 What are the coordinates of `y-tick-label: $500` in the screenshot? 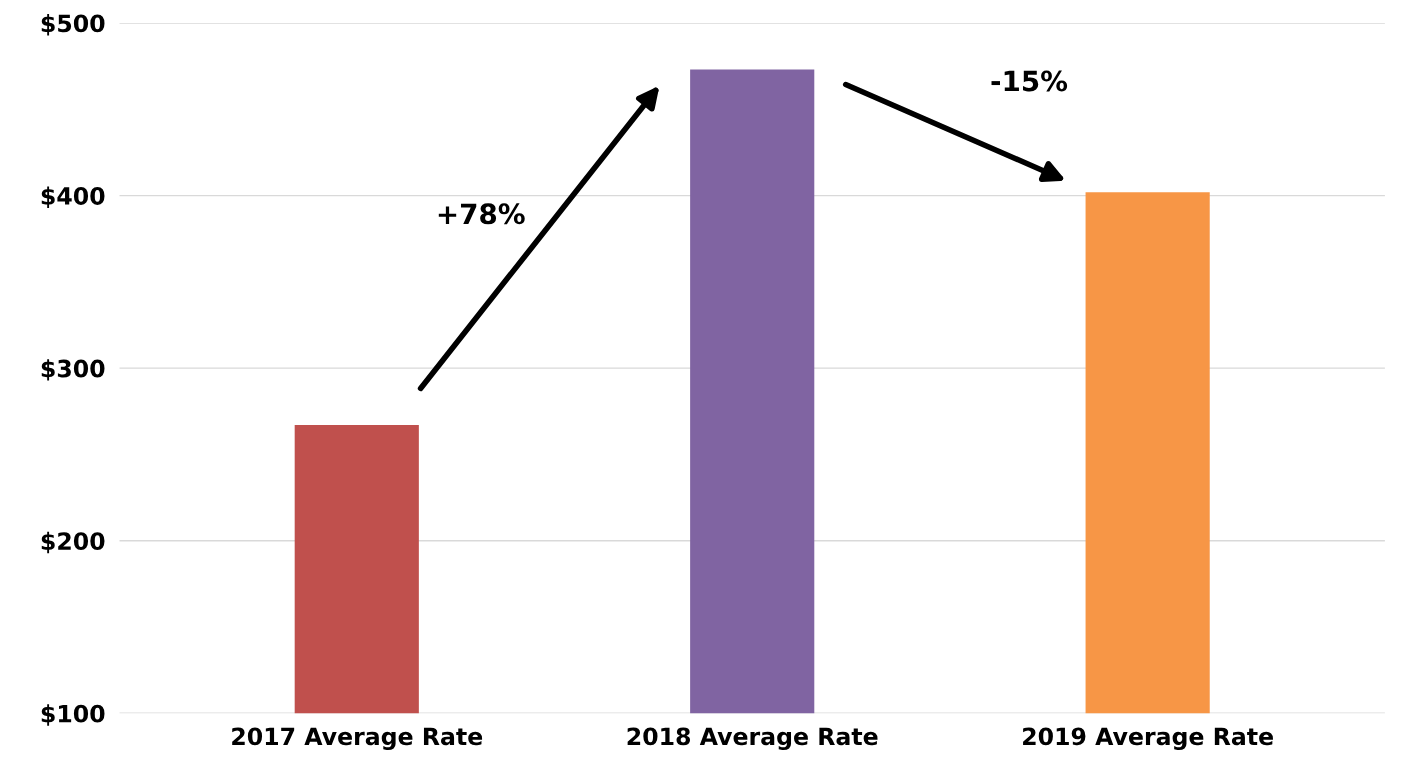 It's located at (73, 25).